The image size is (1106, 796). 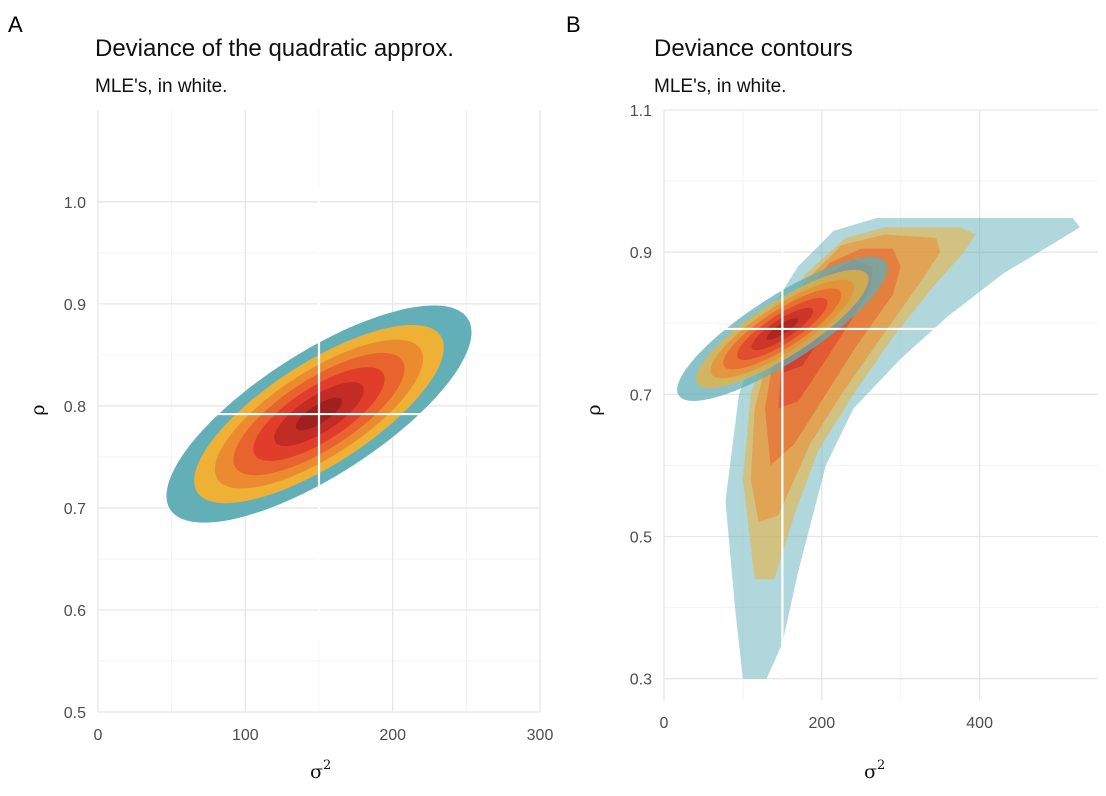 I want to click on panel-b-x-axis-label: σ2, so click(x=874, y=770).